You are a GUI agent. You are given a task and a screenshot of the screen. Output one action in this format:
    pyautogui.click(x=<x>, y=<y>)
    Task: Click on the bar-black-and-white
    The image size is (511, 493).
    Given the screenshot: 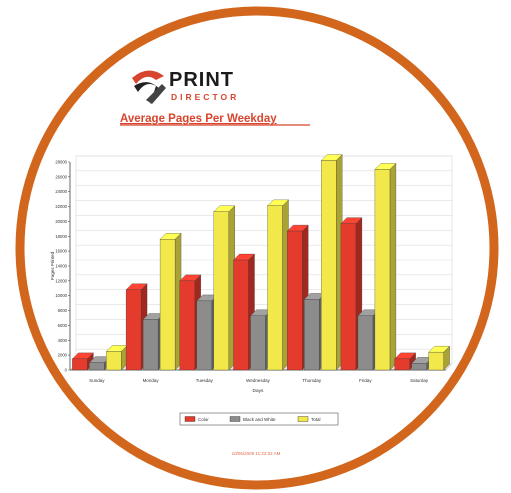 What is the action you would take?
    pyautogui.click(x=153, y=342)
    